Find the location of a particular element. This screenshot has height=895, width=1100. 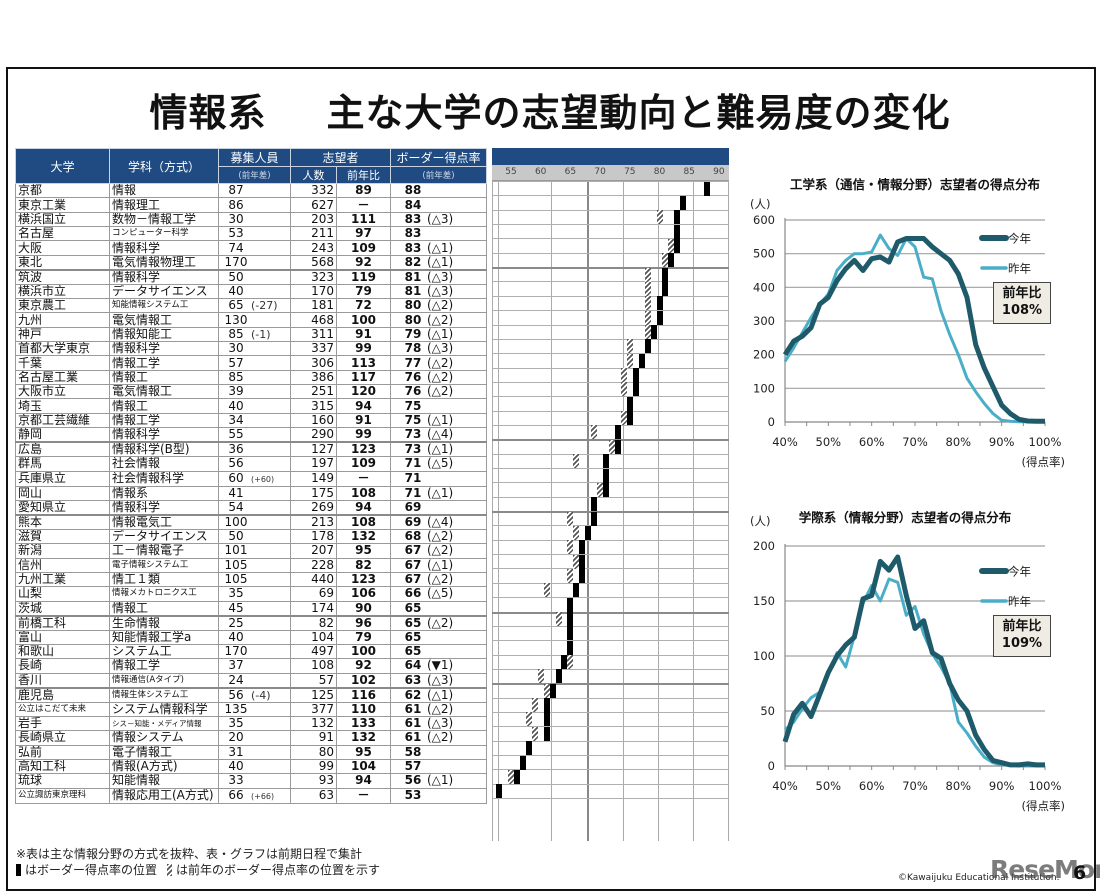

department-name: 情報(A方式) is located at coordinates (164, 766).